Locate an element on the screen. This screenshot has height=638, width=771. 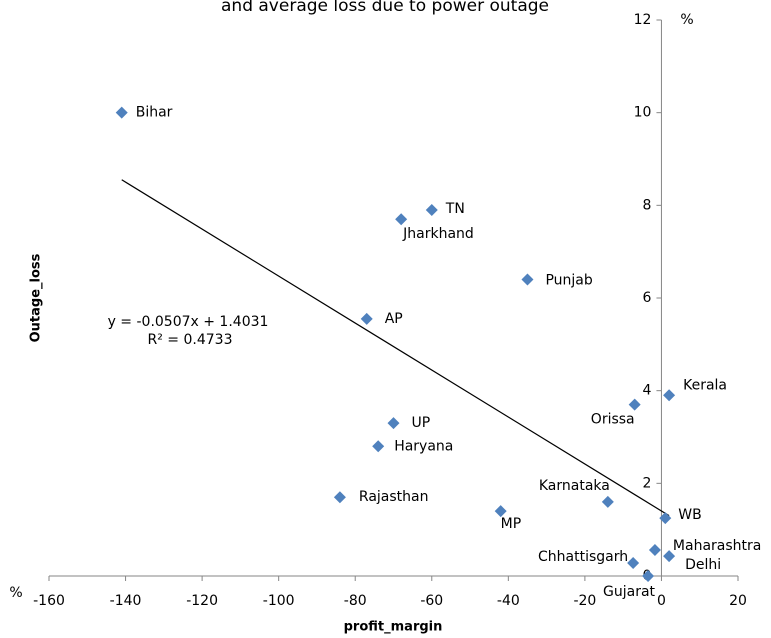
point-label: AP is located at coordinates (394, 319).